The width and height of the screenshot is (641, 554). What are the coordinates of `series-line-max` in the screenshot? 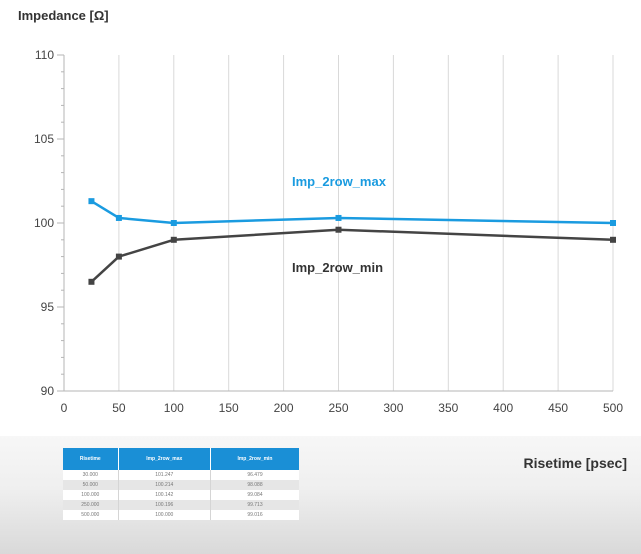 It's located at (352, 212).